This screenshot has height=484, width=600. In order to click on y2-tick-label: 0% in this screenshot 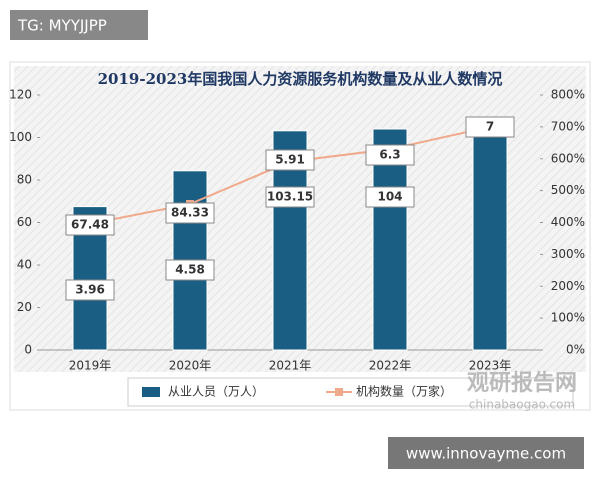, I will do `click(575, 350)`.